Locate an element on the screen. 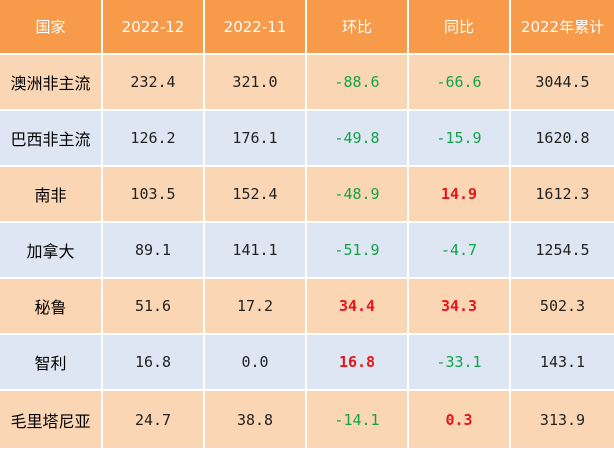  header-2022-11: 2022-11 is located at coordinates (256, 27).